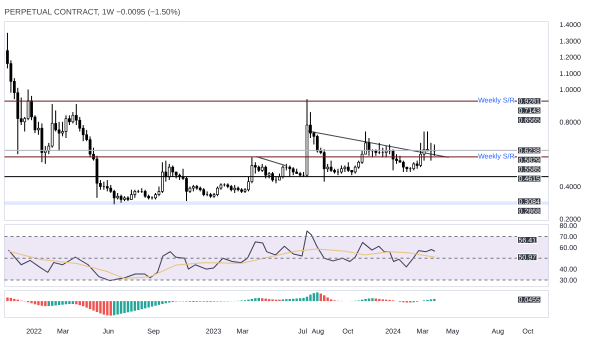  Describe the element at coordinates (92, 12) in the screenshot. I see `chart-title: PERPETUAL CONTRACT, 1W −0.0095 (−1.50%)` at that location.